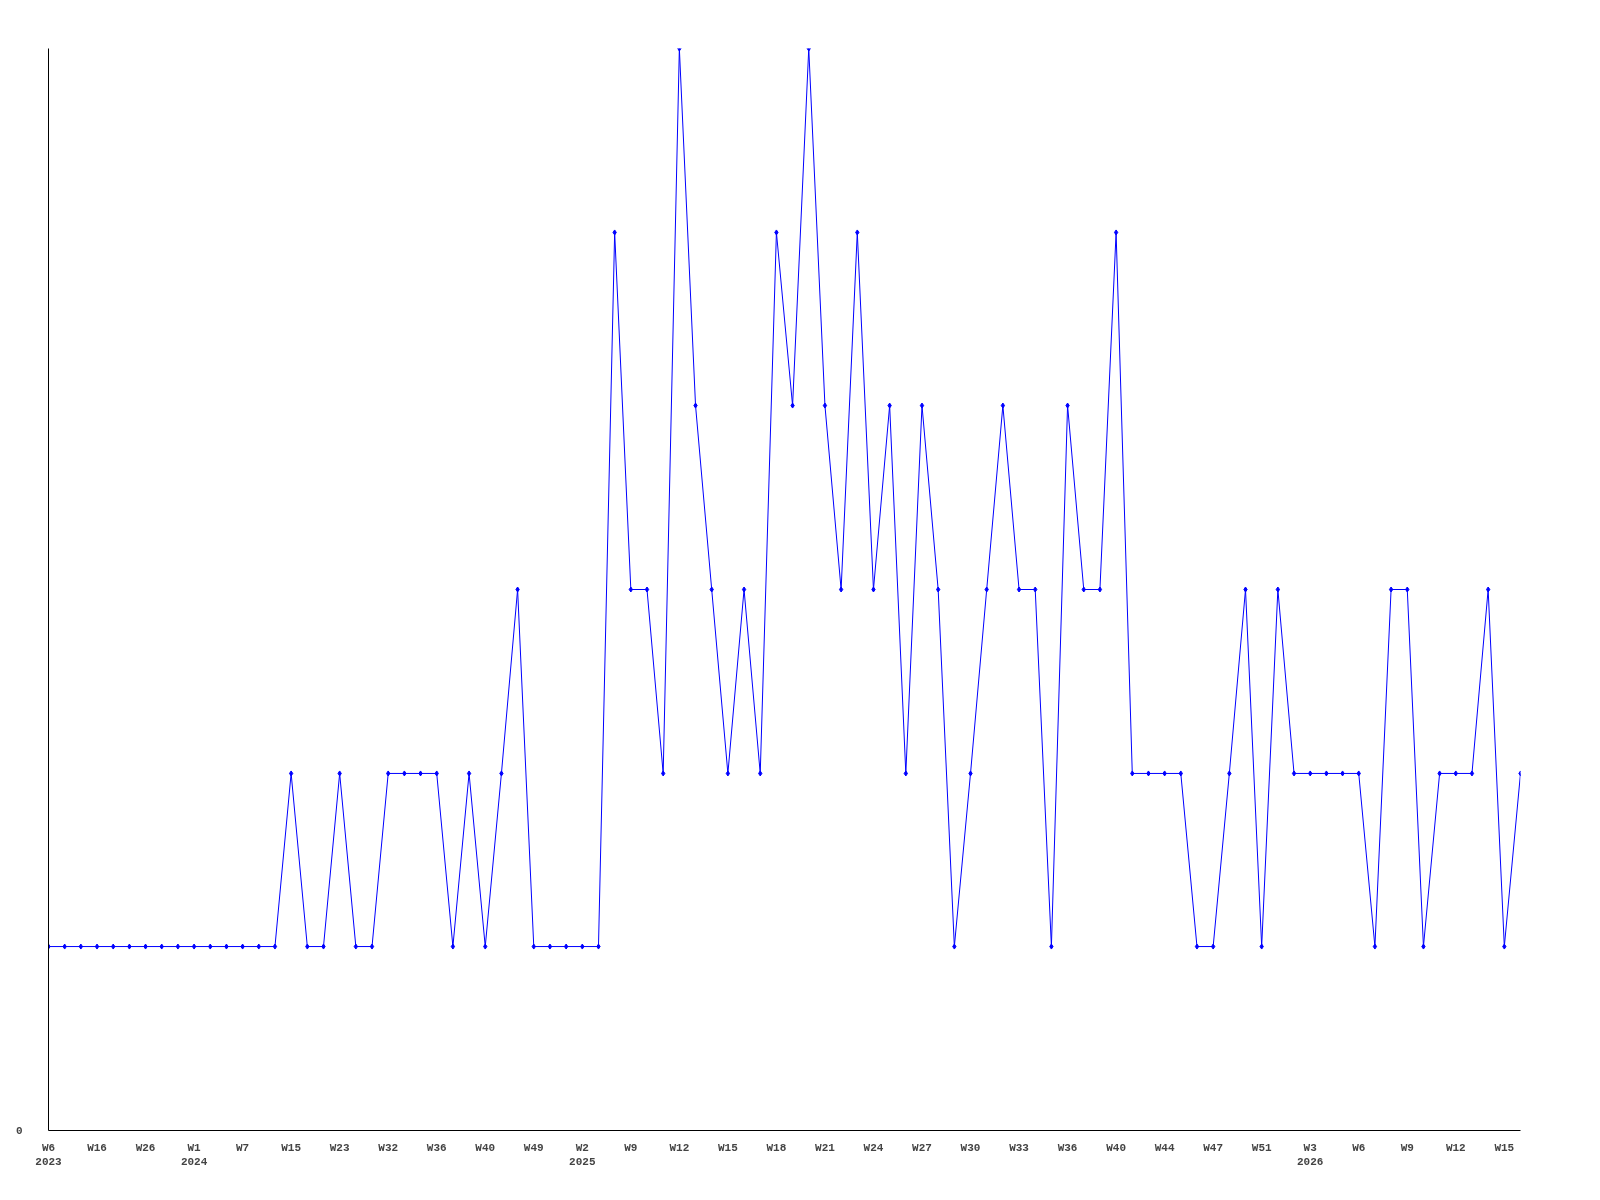 This screenshot has width=1600, height=1200. What do you see at coordinates (145, 1147) in the screenshot?
I see `x-tick-label: W26` at bounding box center [145, 1147].